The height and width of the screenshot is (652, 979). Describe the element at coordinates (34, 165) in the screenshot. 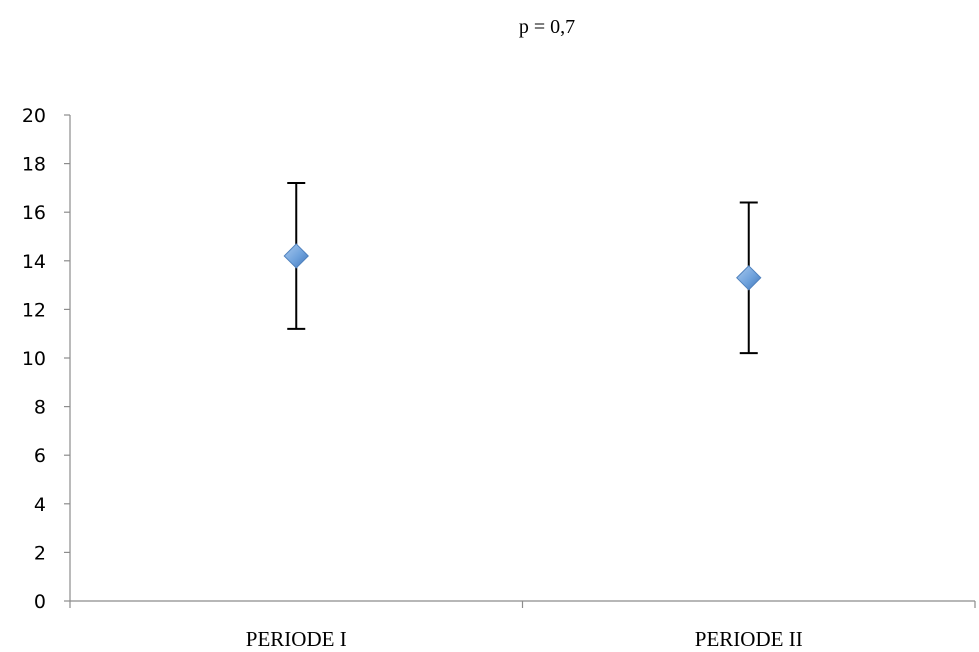

I see `y-tick-label: 18` at that location.